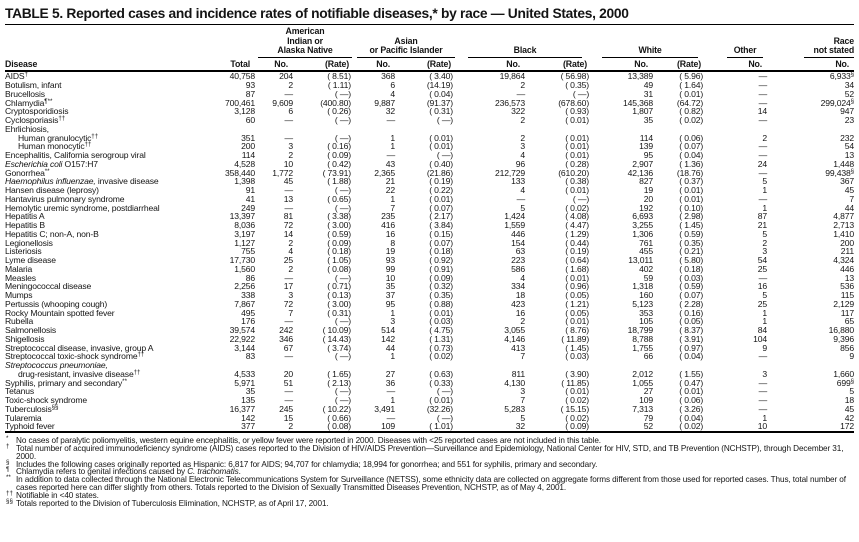 This screenshot has height=542, width=859. I want to click on cell-asian-pacific-rate: ( 0.03), so click(441, 321).